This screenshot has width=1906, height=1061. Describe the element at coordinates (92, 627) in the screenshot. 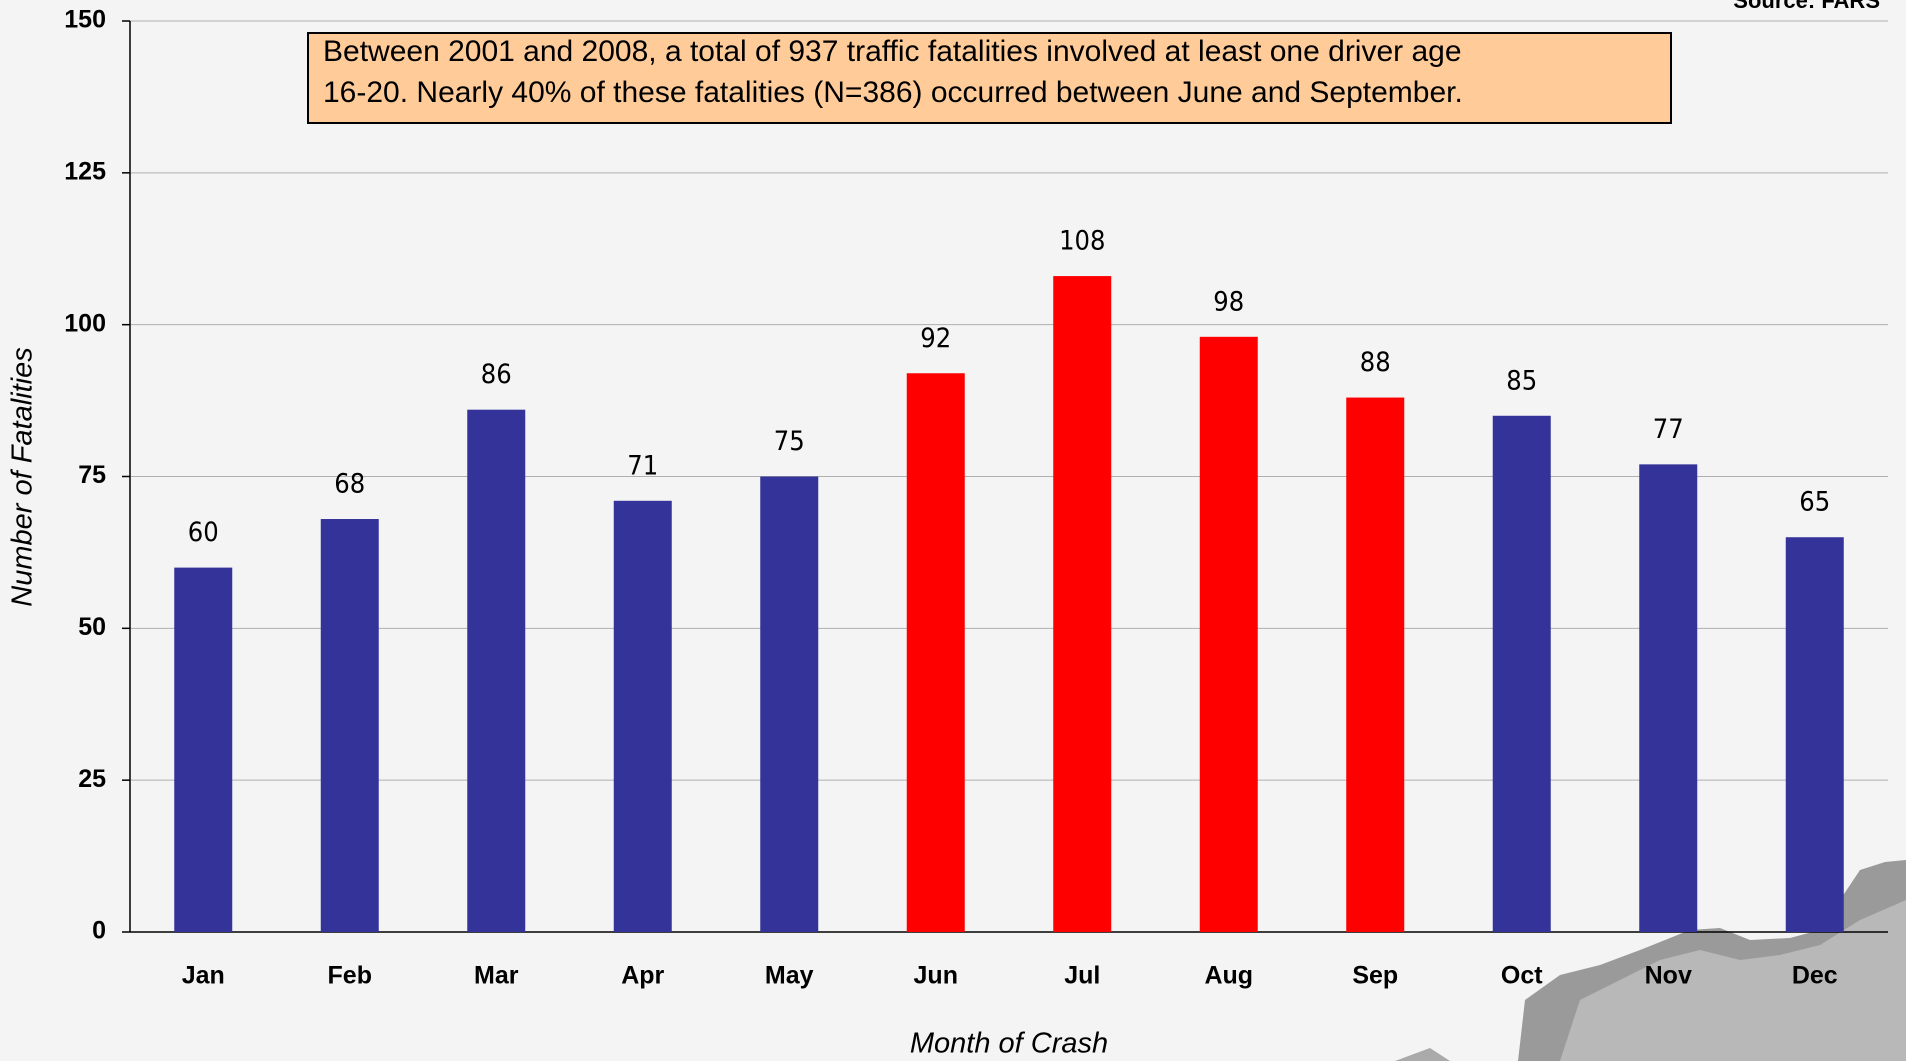

I see `y-tick-label: 50` at that location.